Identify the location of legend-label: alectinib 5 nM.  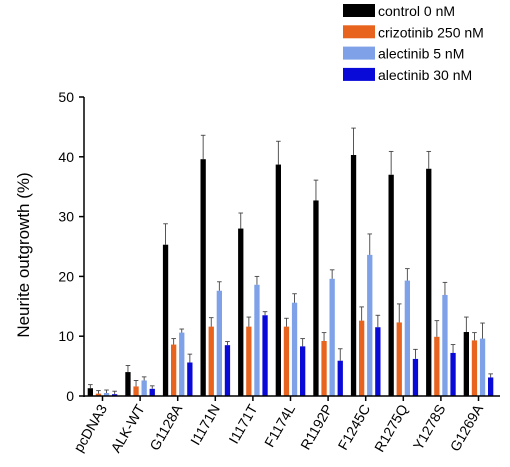
(421, 54).